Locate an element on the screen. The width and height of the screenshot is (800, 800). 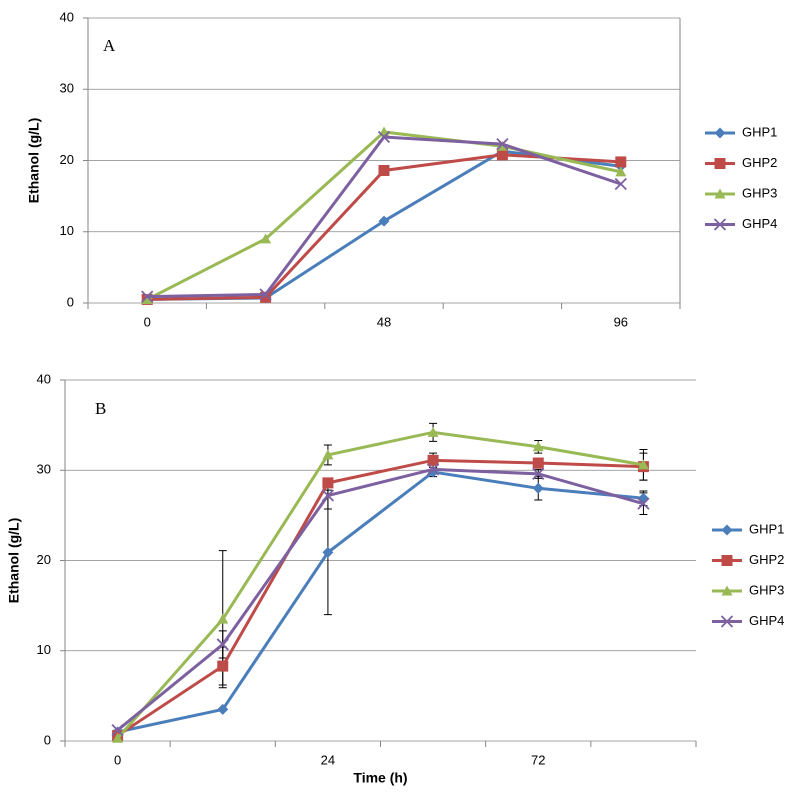
annotation: B is located at coordinates (100, 408).